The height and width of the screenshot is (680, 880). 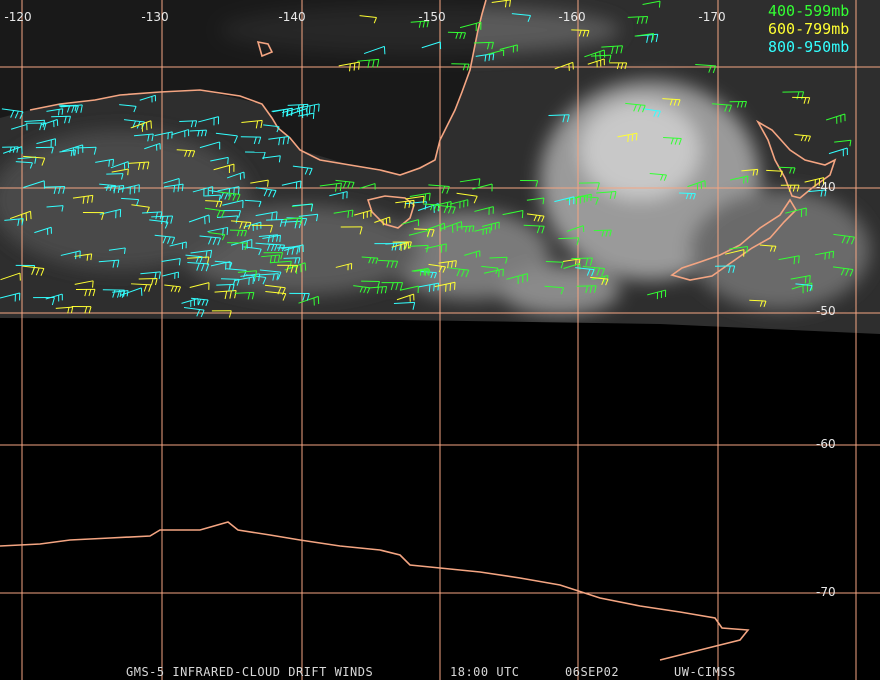 I want to click on longitude-label: -160, so click(x=571, y=17).